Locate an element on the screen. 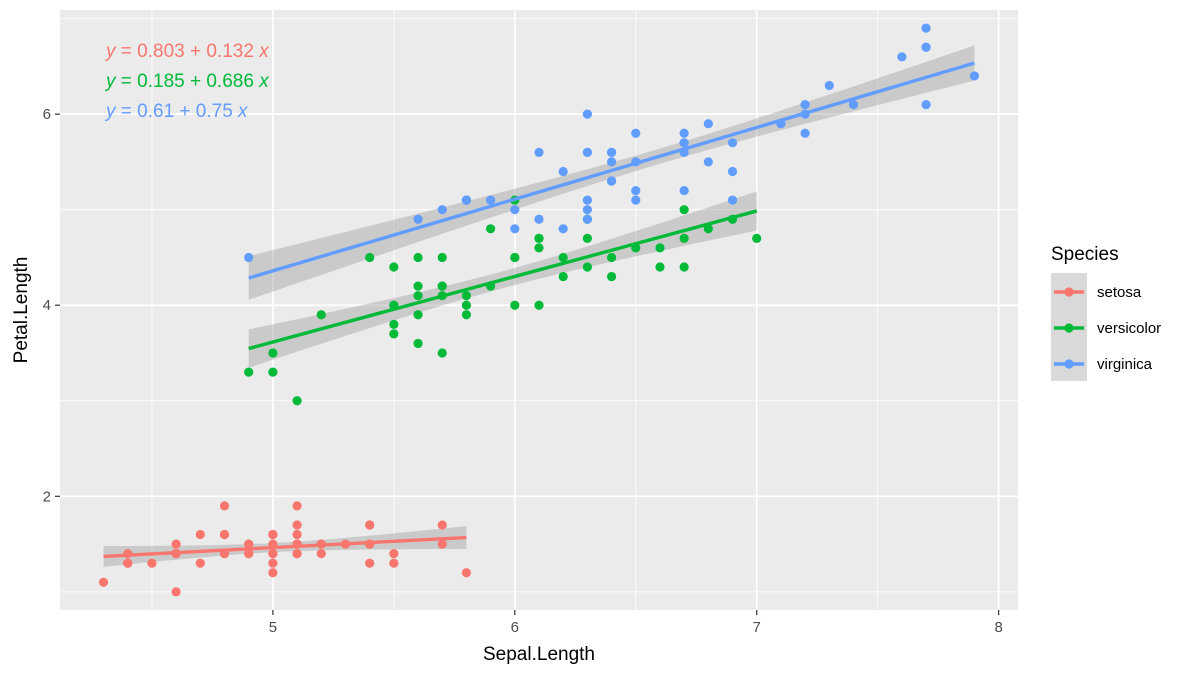  legend: Species setosa versicolor virginica is located at coordinates (1106, 312).